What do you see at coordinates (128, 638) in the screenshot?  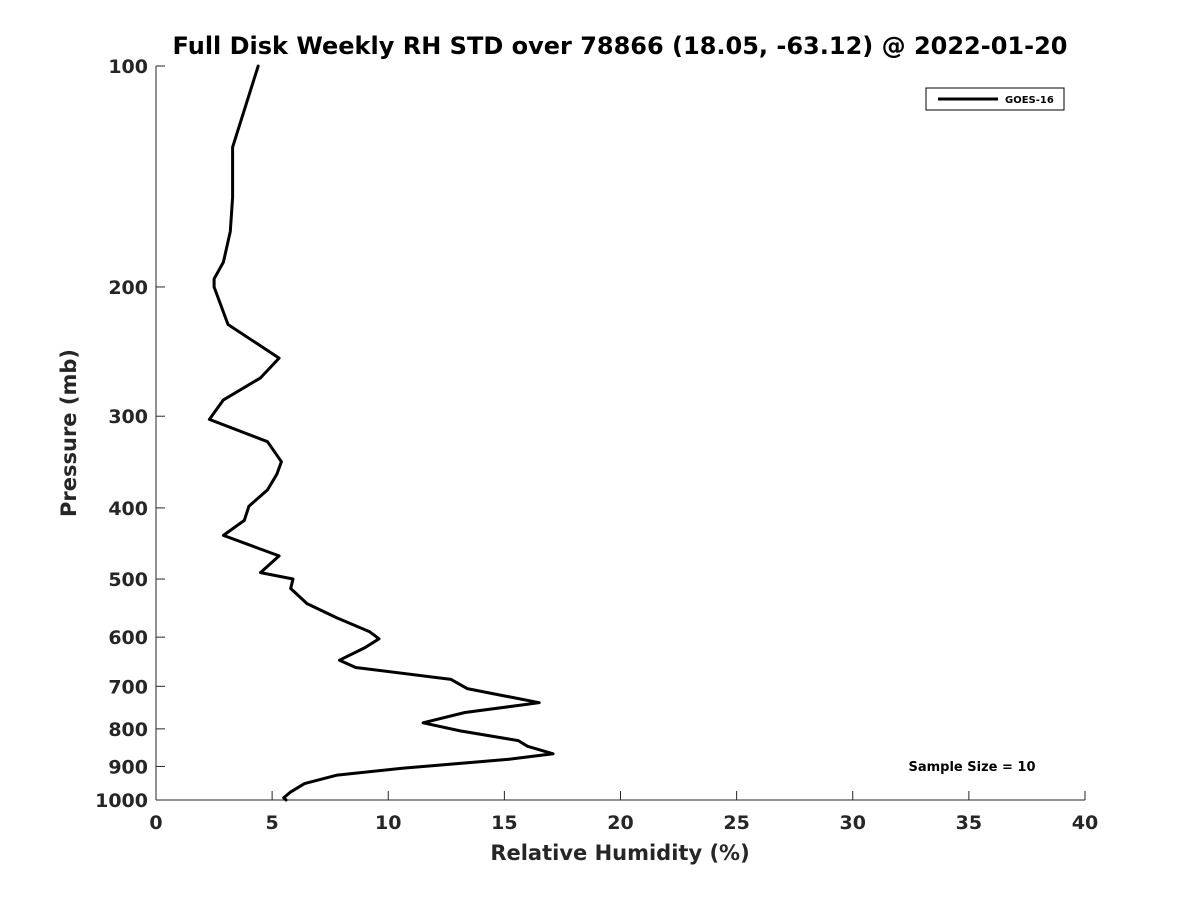 I see `y-tick-label: 600` at bounding box center [128, 638].